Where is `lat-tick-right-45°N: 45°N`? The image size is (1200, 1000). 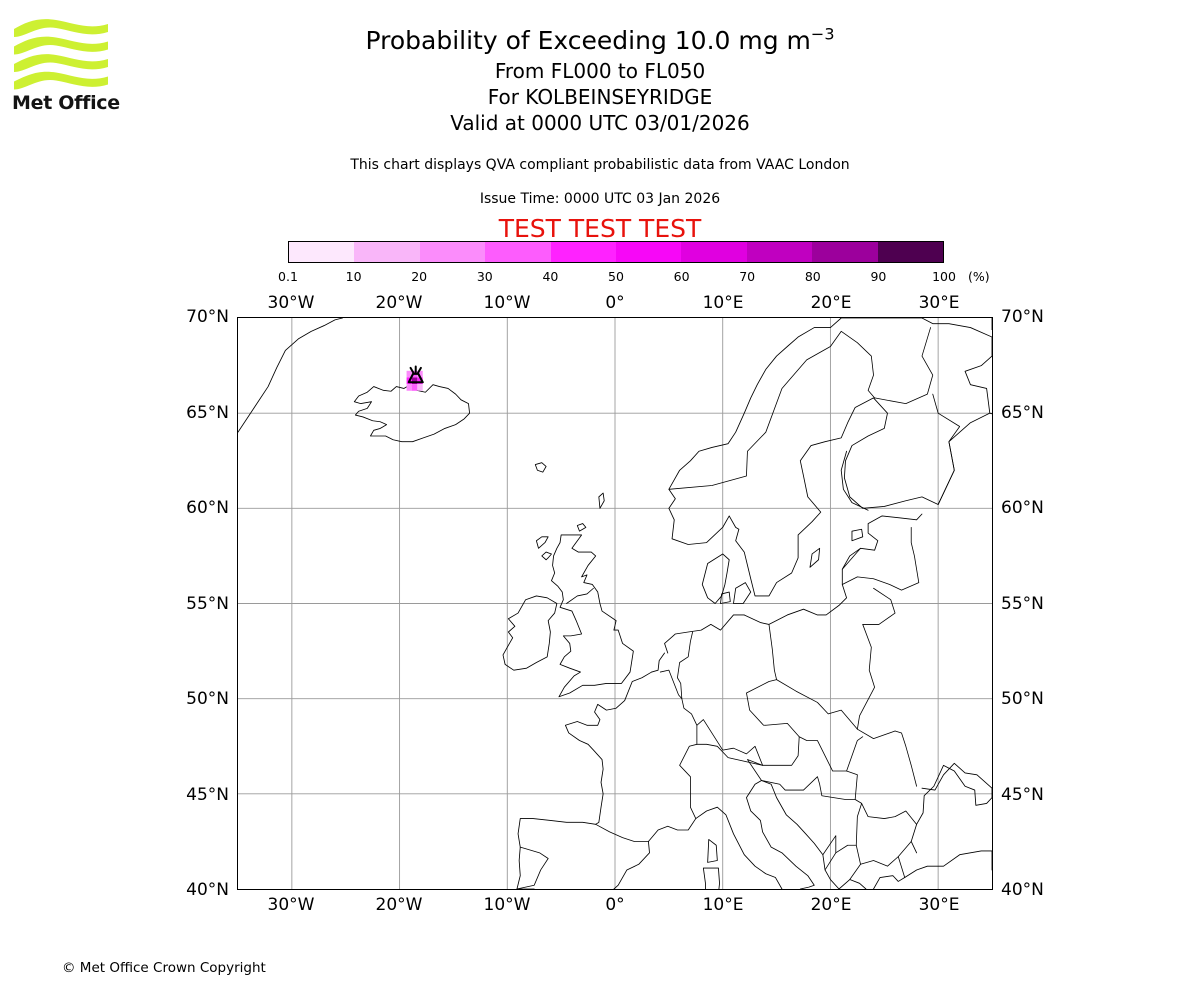
lat-tick-right-45°N: 45°N is located at coordinates (1022, 794).